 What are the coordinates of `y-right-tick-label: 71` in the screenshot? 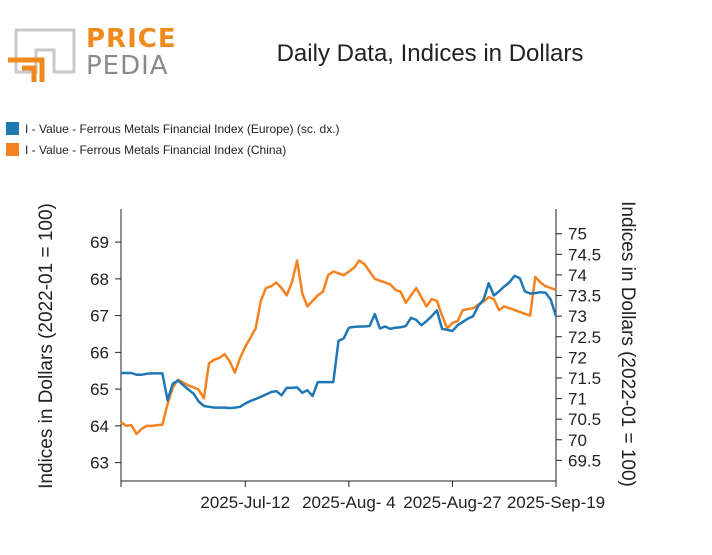 It's located at (577, 399).